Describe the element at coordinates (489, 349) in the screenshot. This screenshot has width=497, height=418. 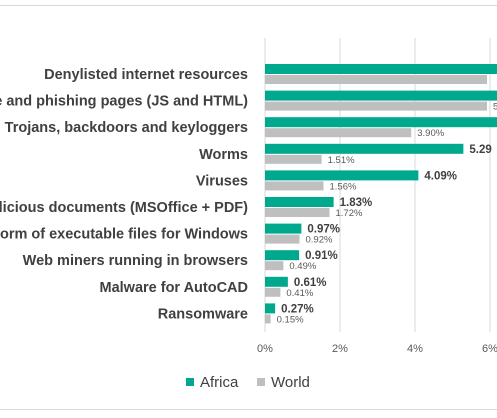
I see `x-tick-label: 6%` at that location.